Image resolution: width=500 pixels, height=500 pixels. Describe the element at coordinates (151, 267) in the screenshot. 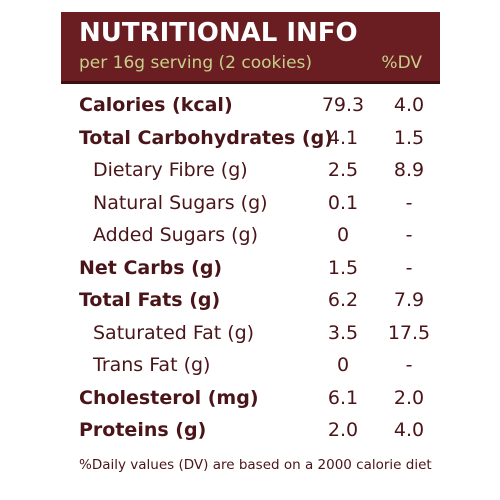

I see `nutrient-name: Net Carbs (g)` at that location.